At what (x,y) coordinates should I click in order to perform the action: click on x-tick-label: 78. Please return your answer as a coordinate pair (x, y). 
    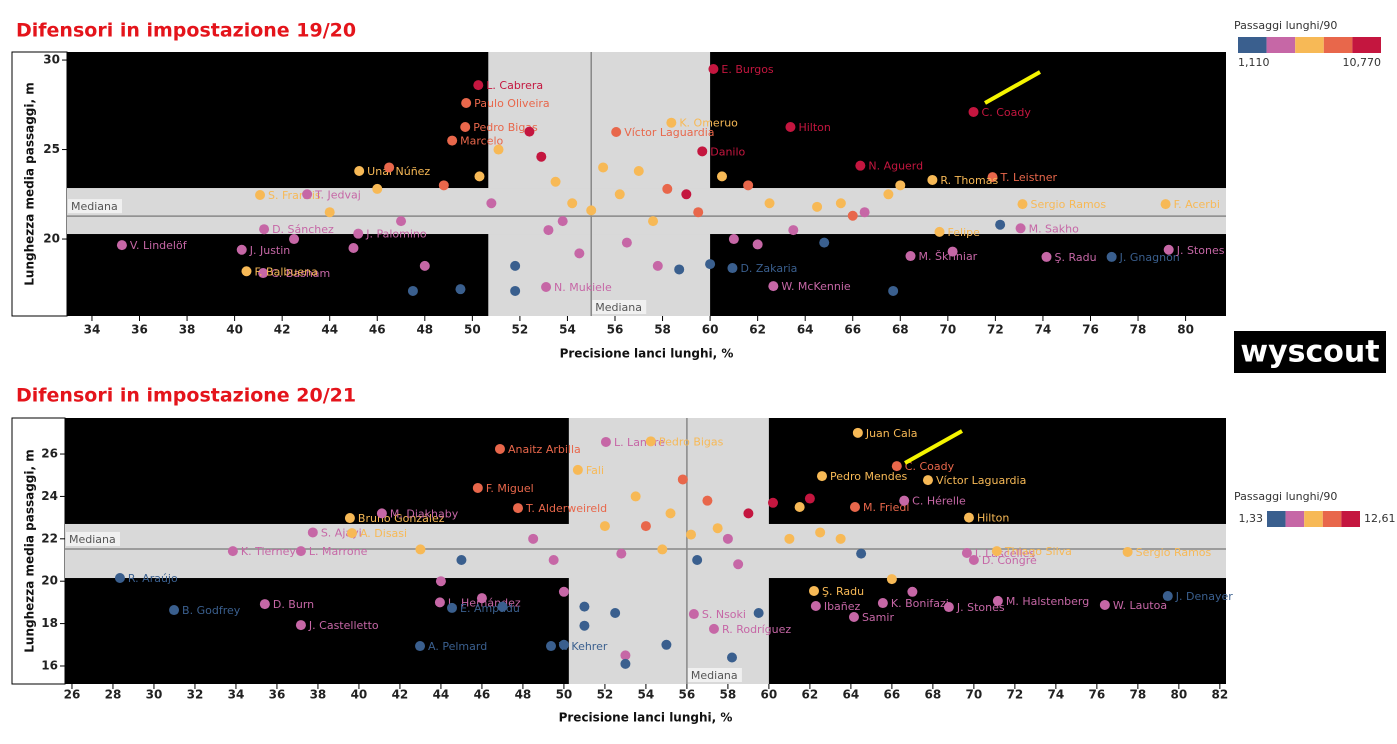
    Looking at the image, I should click on (1138, 695).